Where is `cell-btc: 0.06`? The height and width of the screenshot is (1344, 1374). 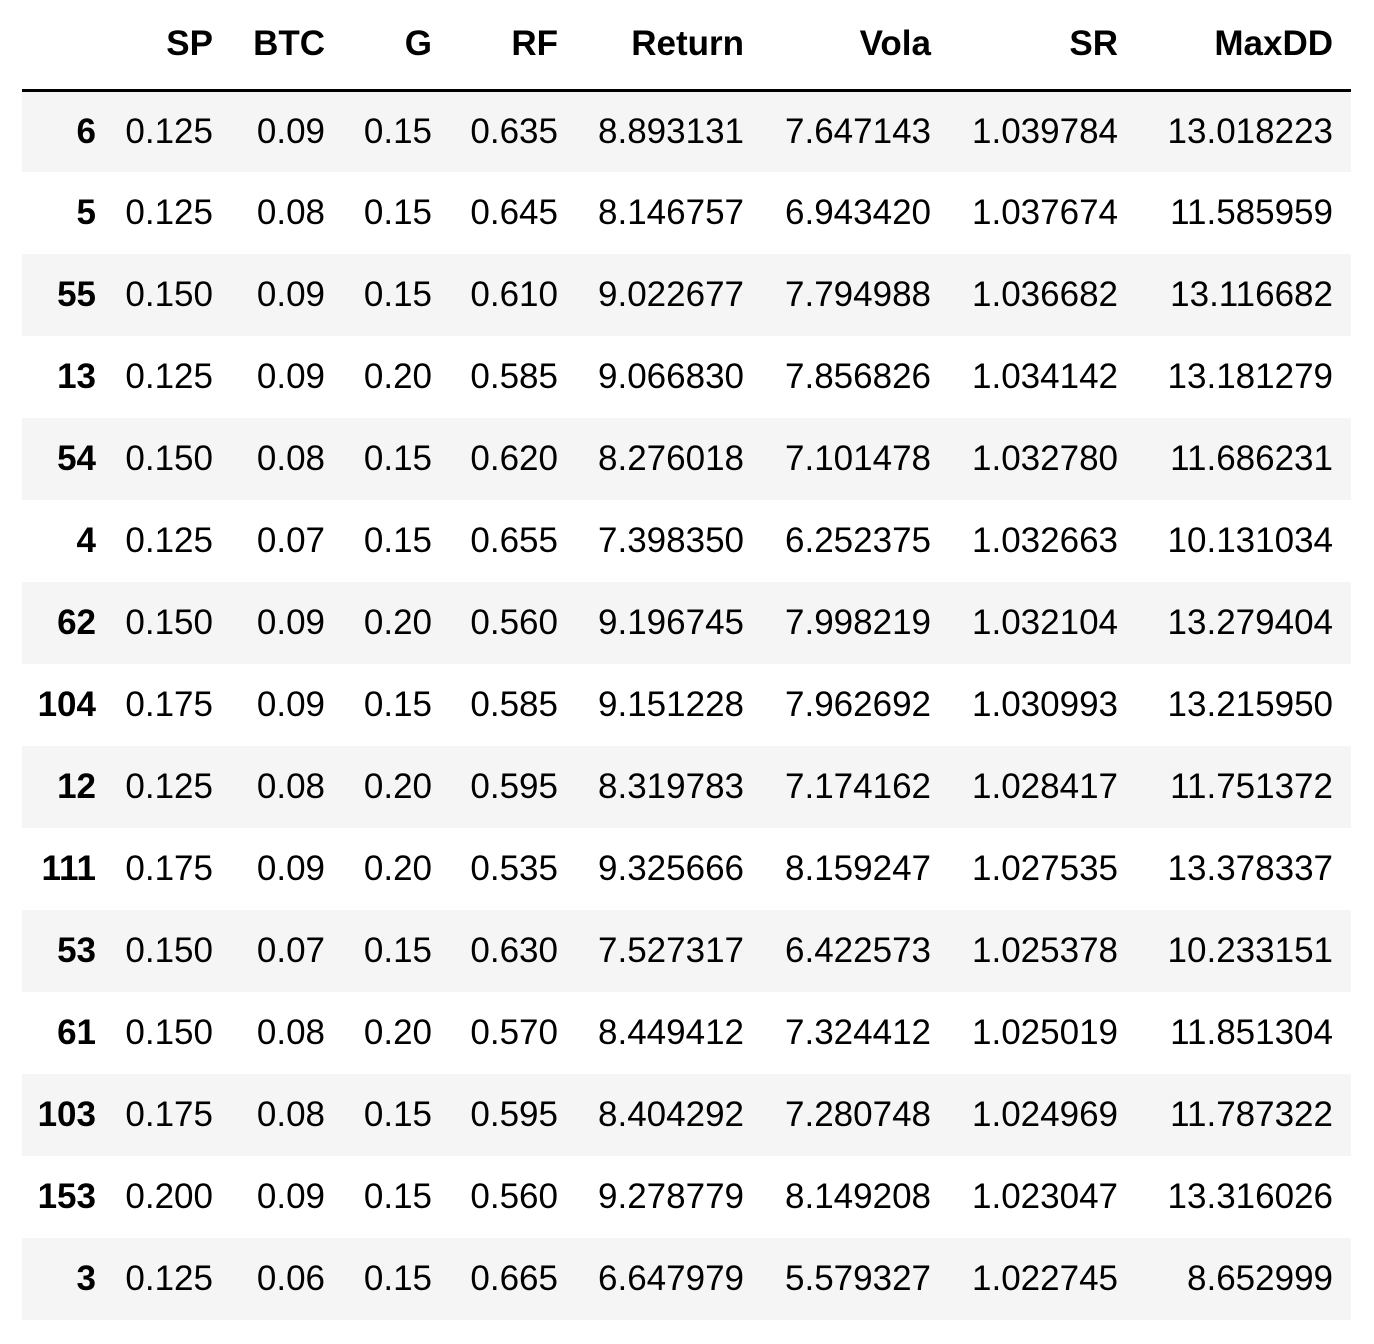
cell-btc: 0.06 is located at coordinates (290, 1278).